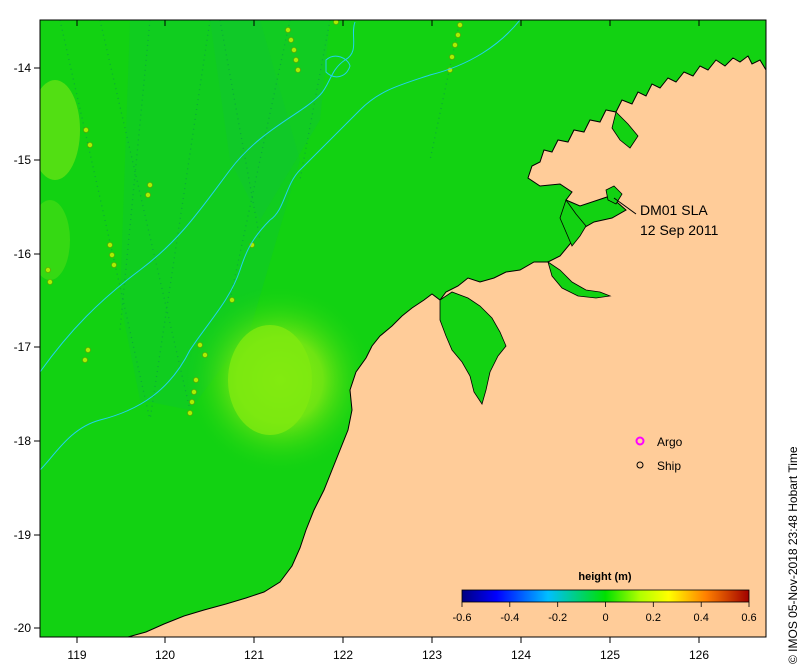 Image resolution: width=809 pixels, height=672 pixels. I want to click on king-sound-gulf, so click(473, 348).